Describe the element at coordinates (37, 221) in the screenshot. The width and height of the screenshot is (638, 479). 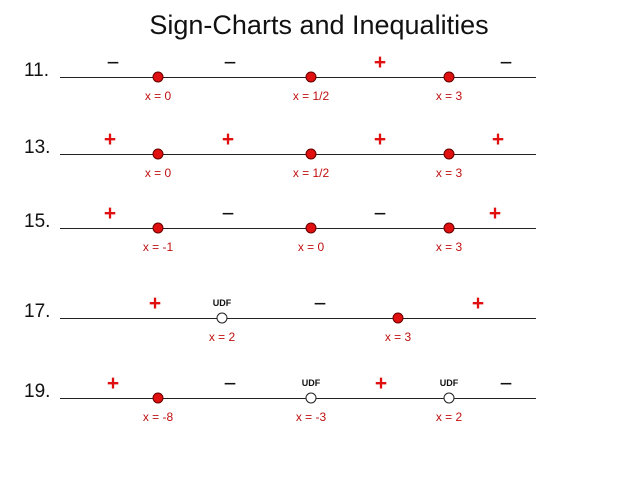
I see `problem-number: 15.` at that location.